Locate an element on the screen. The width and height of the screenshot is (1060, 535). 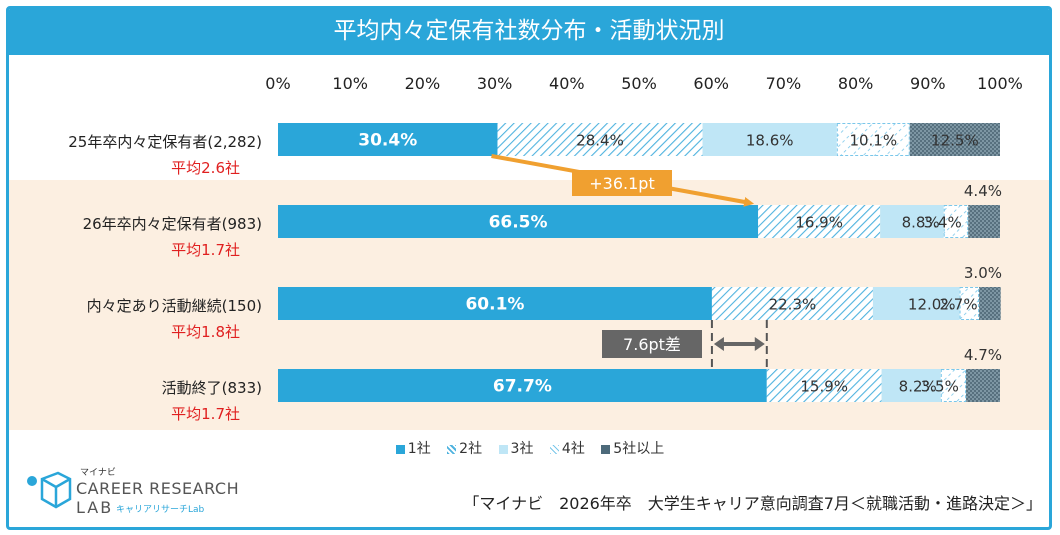
legend-label: 3社 is located at coordinates (522, 449).